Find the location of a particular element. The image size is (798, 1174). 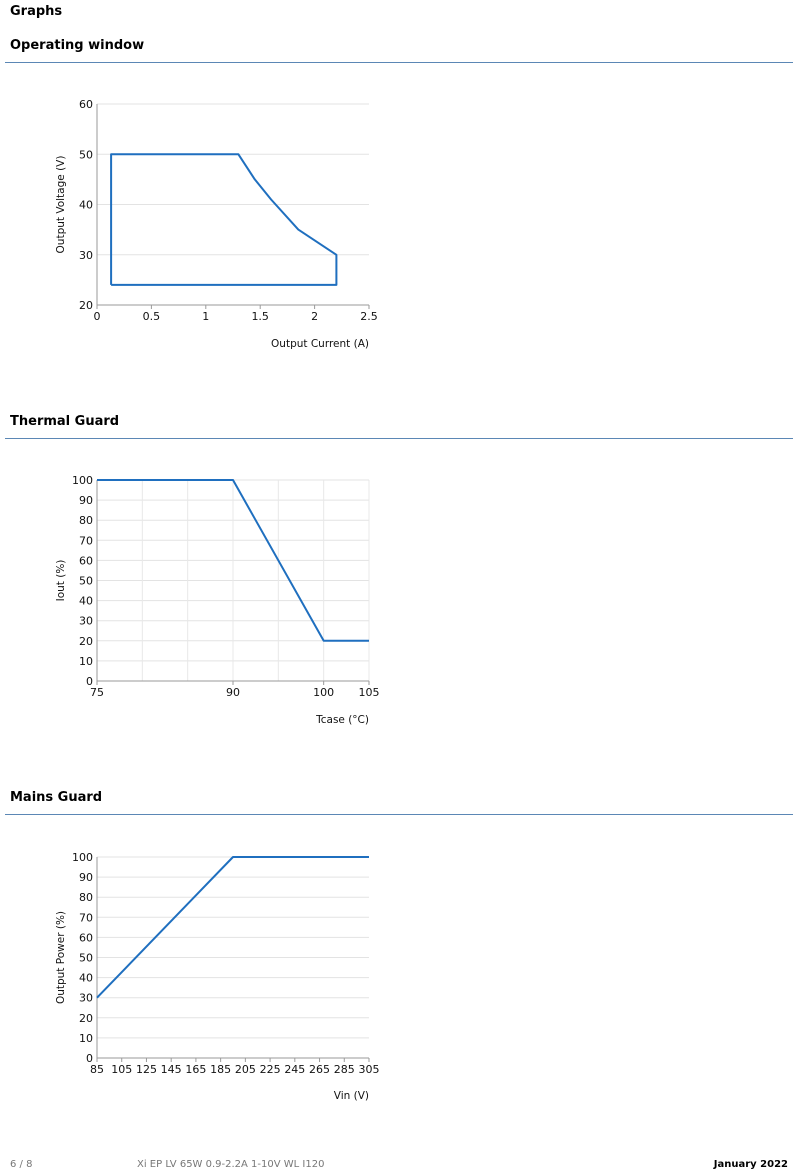

x-tick-label: 100 is located at coordinates (323, 692).